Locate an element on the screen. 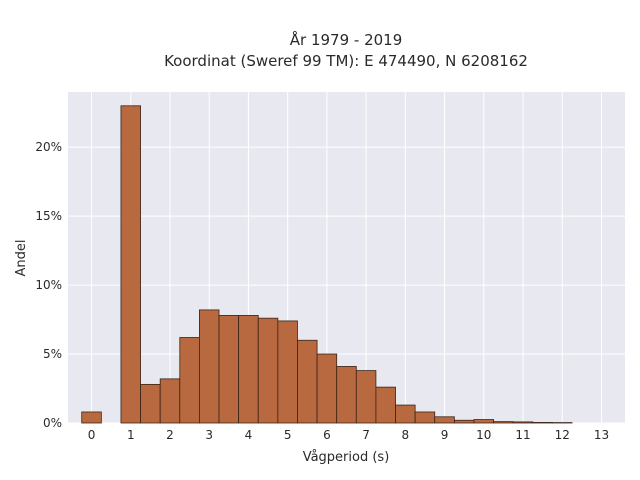 This screenshot has height=480, width=640. x-tick-label: 8 is located at coordinates (406, 435).